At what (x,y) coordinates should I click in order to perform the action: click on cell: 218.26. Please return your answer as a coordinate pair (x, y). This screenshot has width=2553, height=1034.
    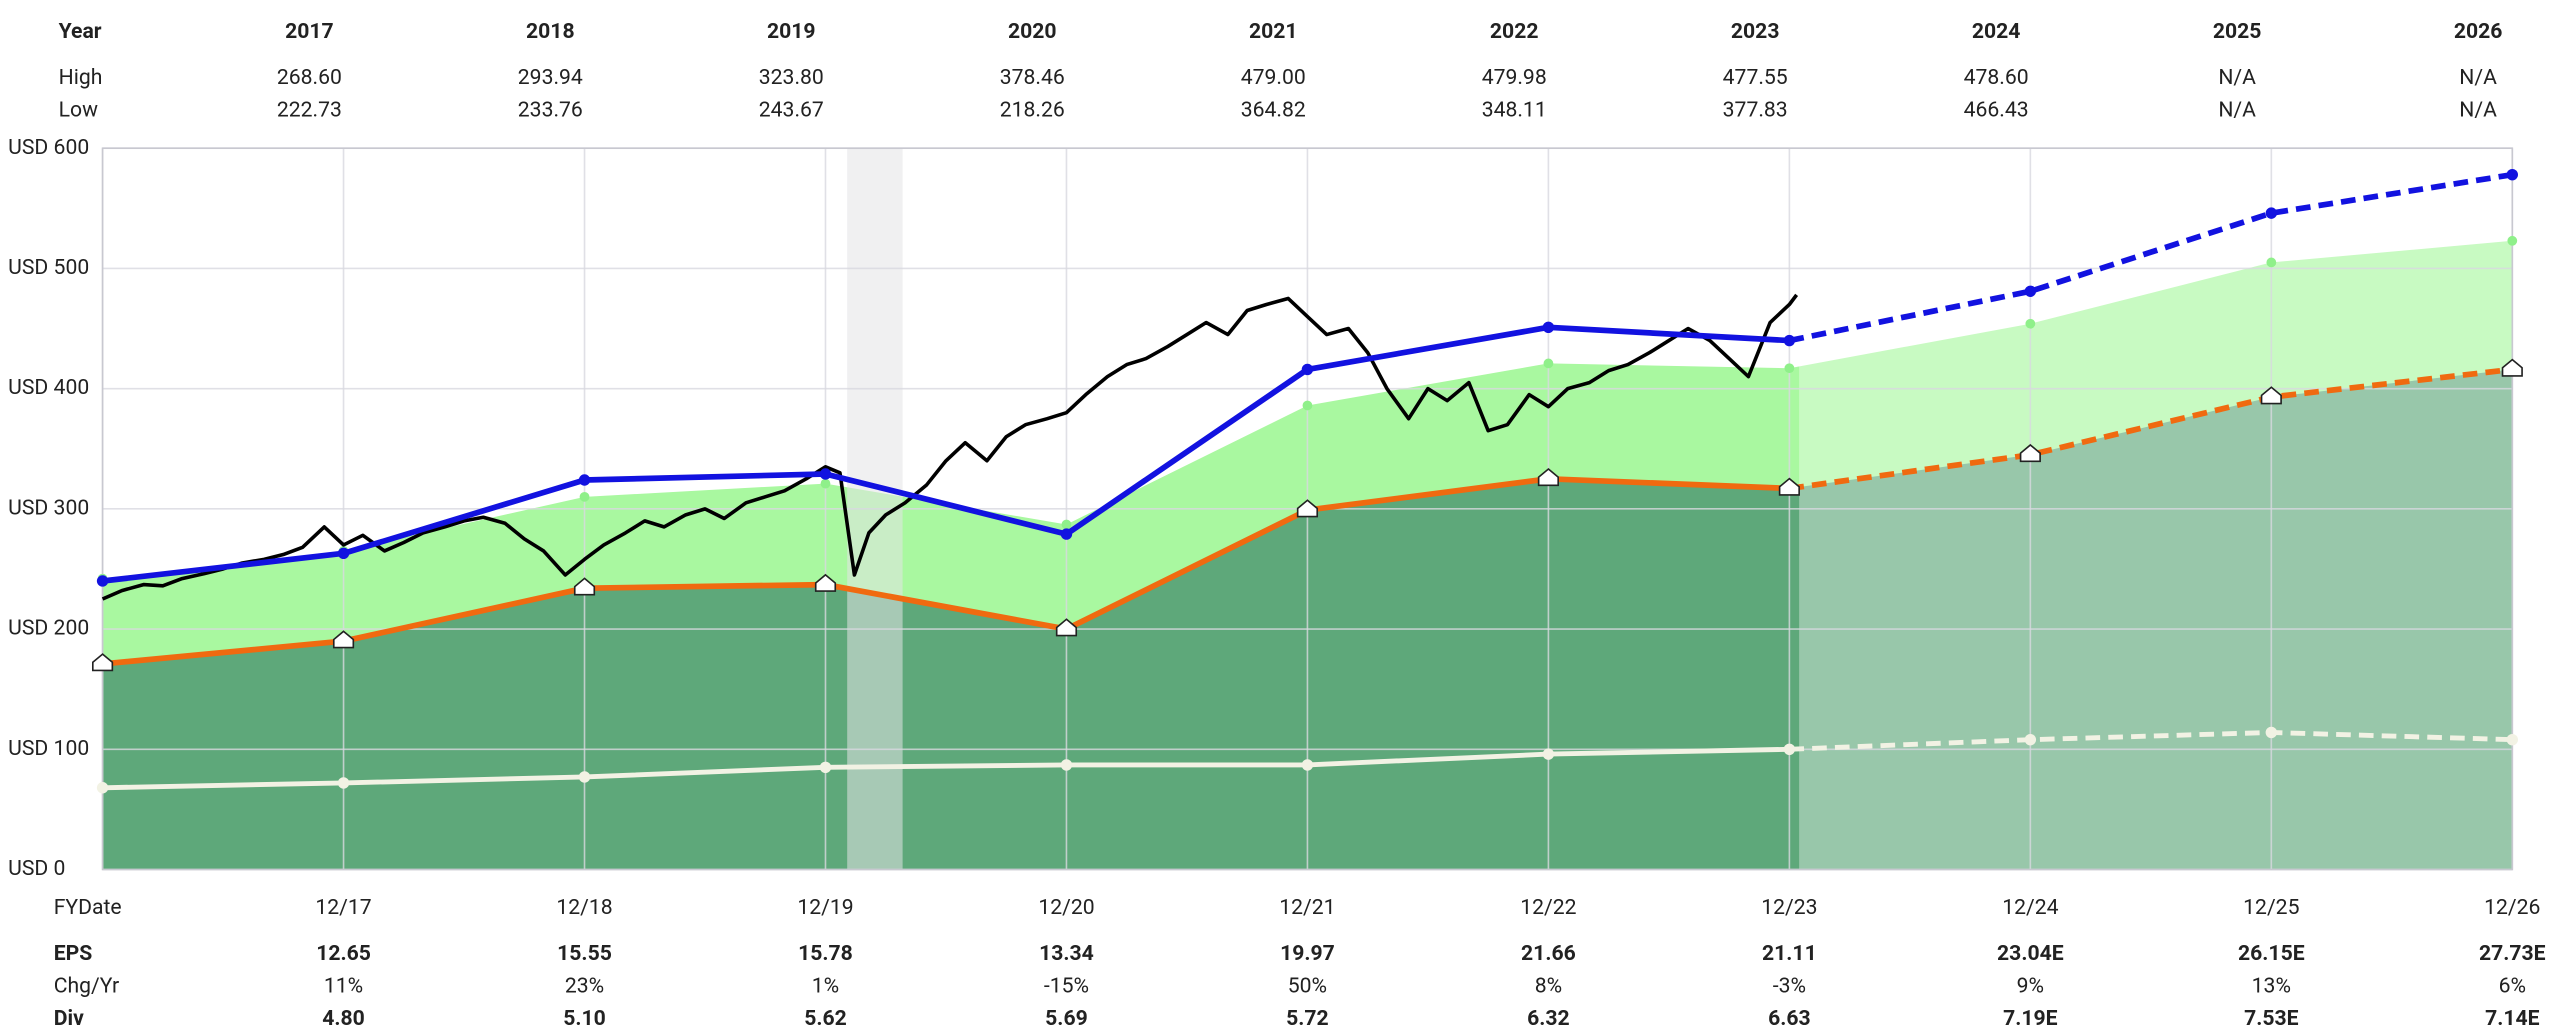
    Looking at the image, I should click on (1032, 109).